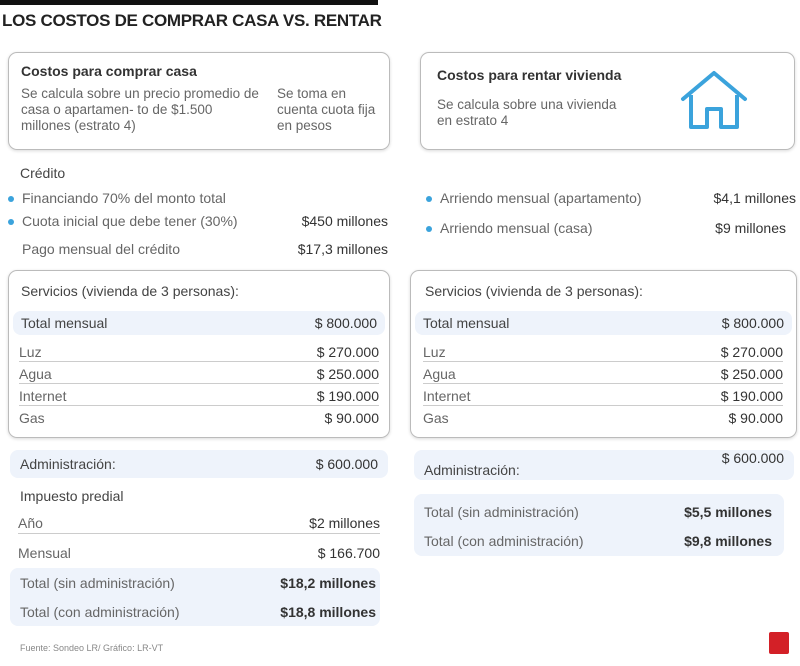 This screenshot has height=666, width=800. I want to click on house-icon, so click(714, 100).